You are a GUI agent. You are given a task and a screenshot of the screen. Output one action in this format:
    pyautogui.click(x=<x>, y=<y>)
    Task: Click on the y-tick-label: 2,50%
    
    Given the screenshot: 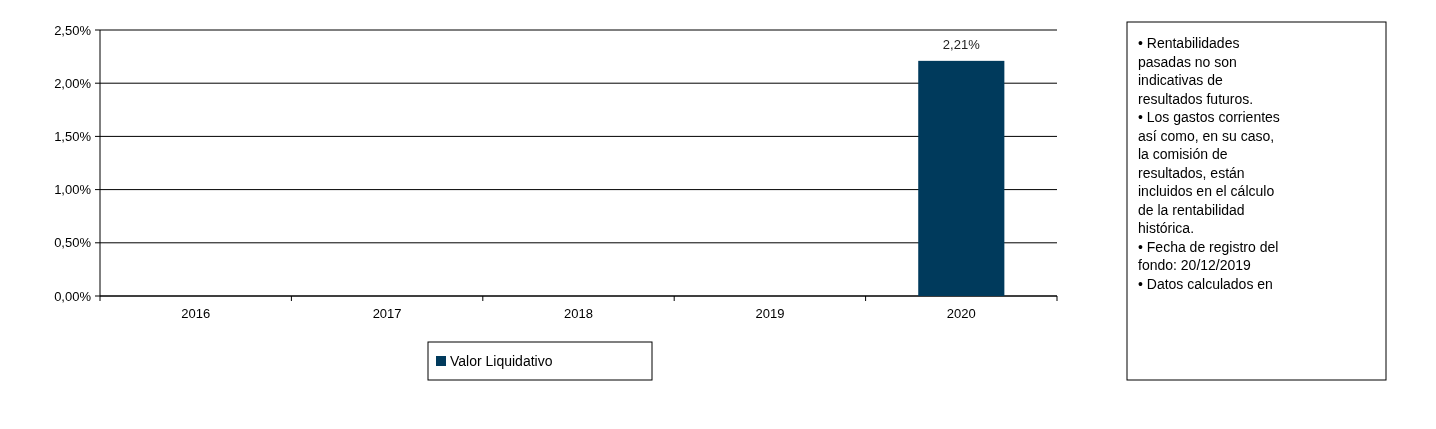 What is the action you would take?
    pyautogui.click(x=73, y=30)
    